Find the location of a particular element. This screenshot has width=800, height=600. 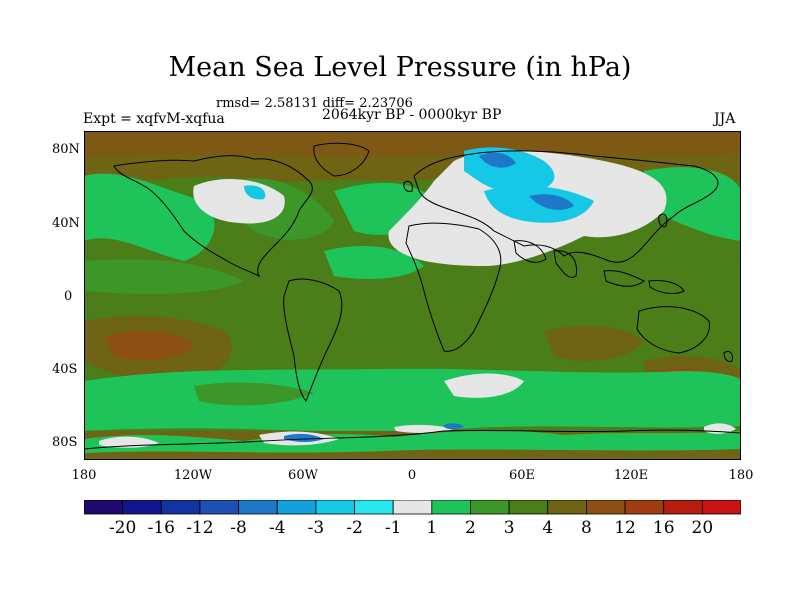

lat-label-40s: 40S is located at coordinates (65, 369).